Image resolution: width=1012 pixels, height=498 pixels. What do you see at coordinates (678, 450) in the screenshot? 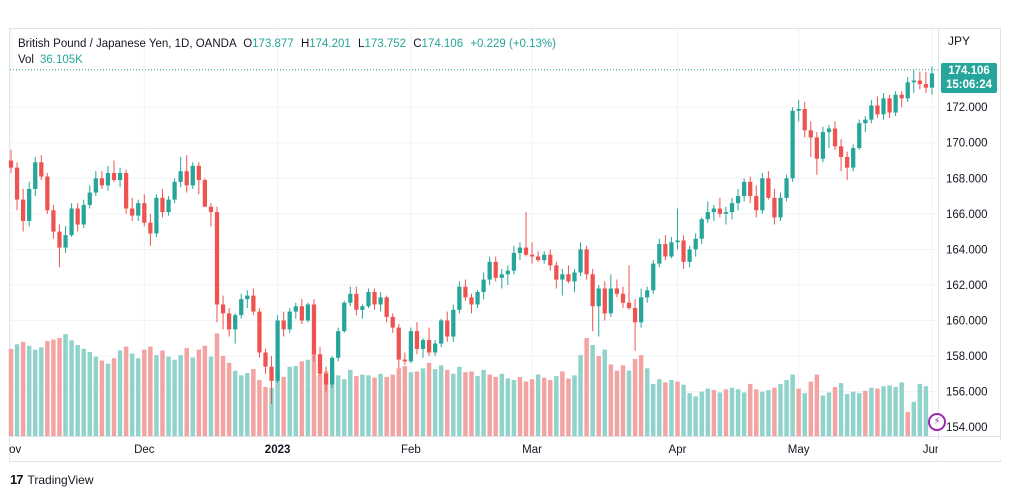
I see `x-tick-label: Apr` at bounding box center [678, 450].